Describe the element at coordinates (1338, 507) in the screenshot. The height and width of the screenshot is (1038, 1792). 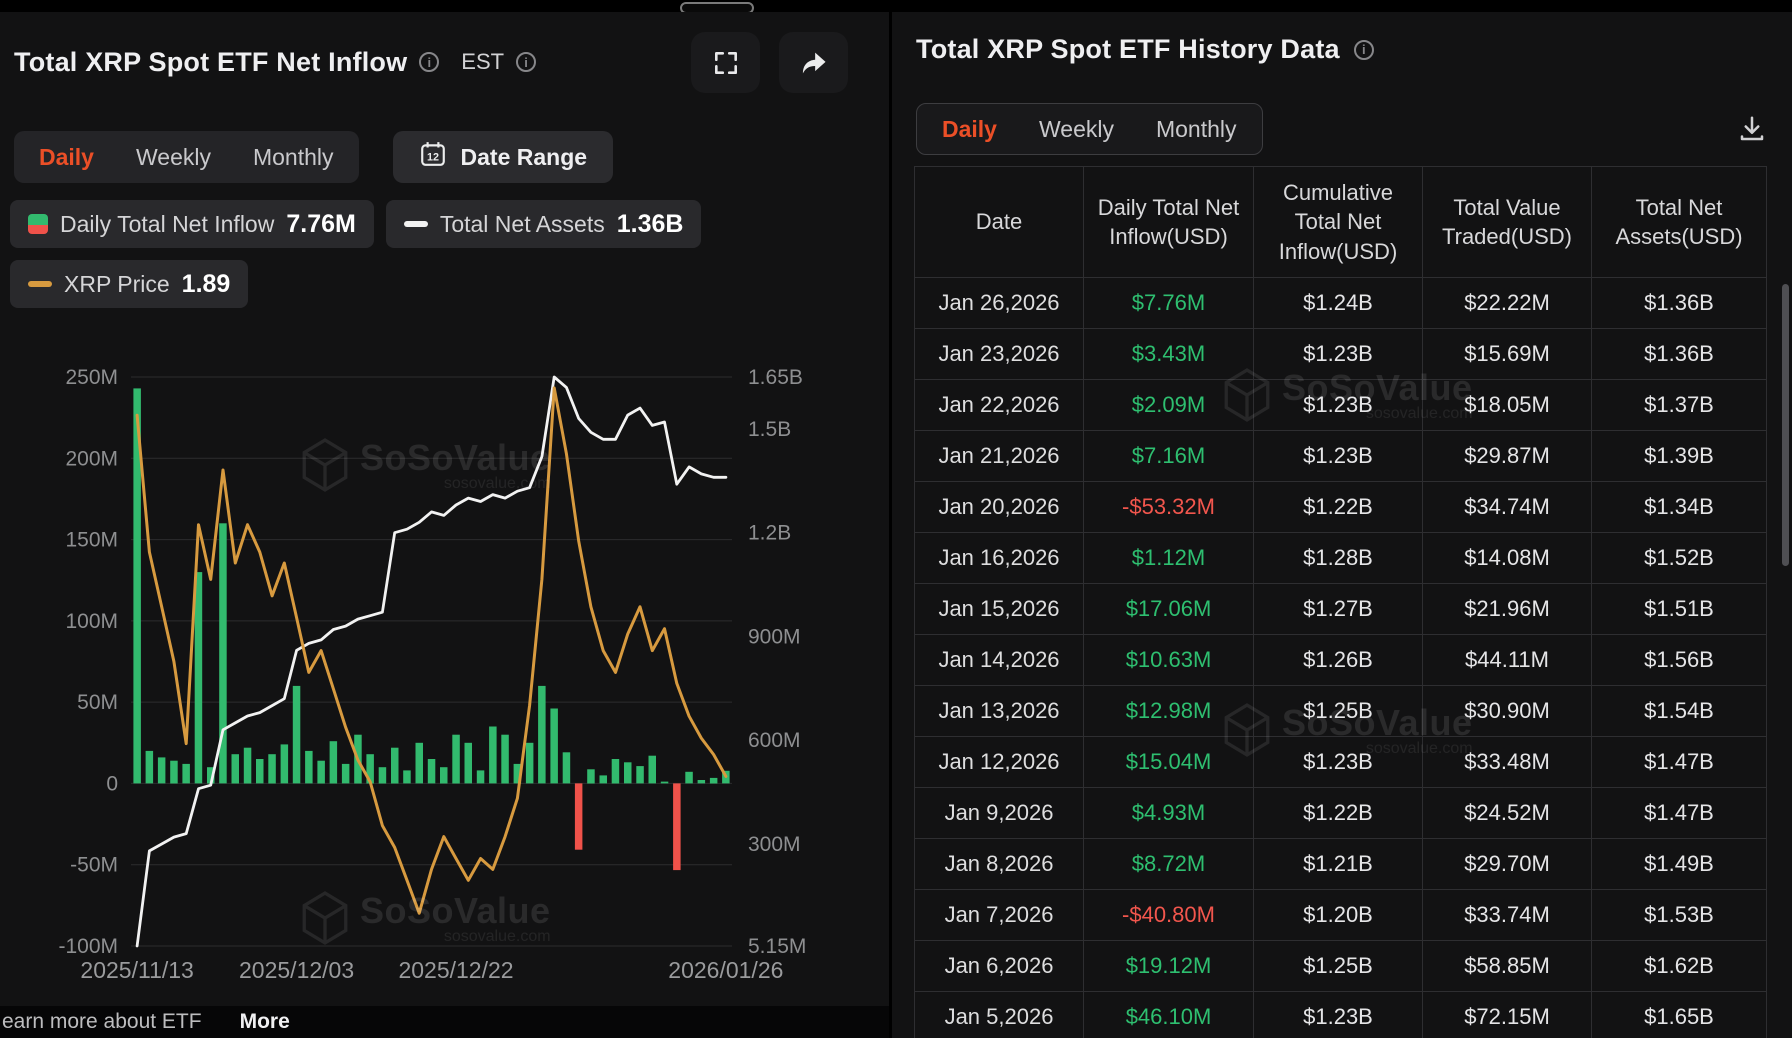
I see `cumulative-inflow-cell: $1.22B` at that location.